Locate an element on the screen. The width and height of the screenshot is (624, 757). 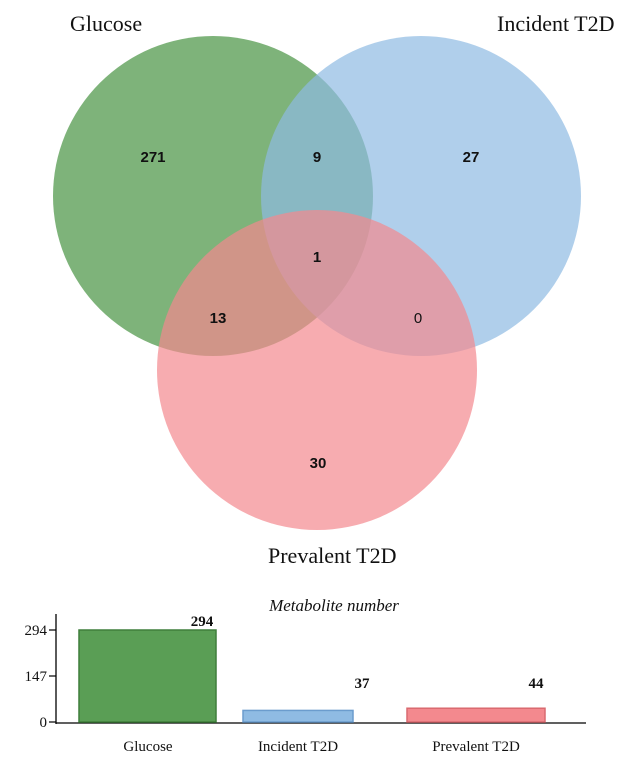
bar-value-label: 44 is located at coordinates (537, 684).